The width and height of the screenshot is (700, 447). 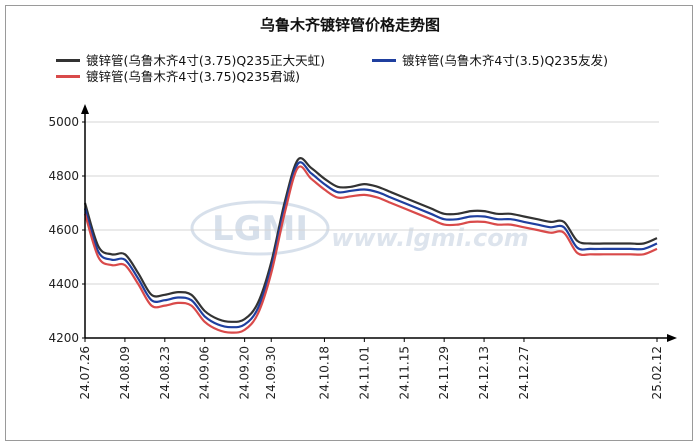 What do you see at coordinates (245, 372) in the screenshot?
I see `x-tick-label-24.09.20: 24.09.20` at bounding box center [245, 372].